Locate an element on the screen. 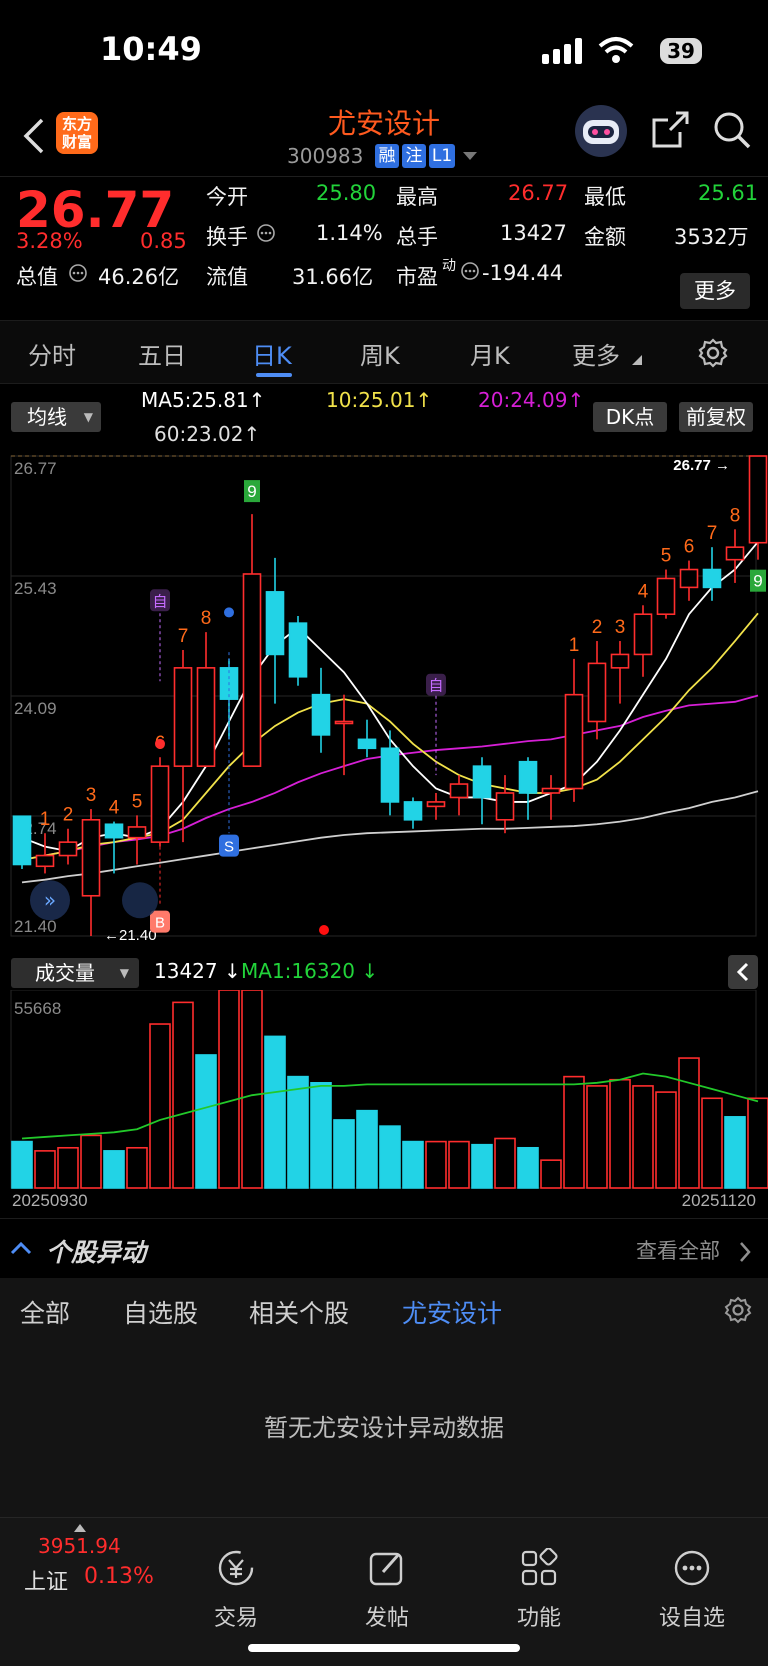 The width and height of the screenshot is (768, 1666). y-tick-label: 26.77 is located at coordinates (35, 468).